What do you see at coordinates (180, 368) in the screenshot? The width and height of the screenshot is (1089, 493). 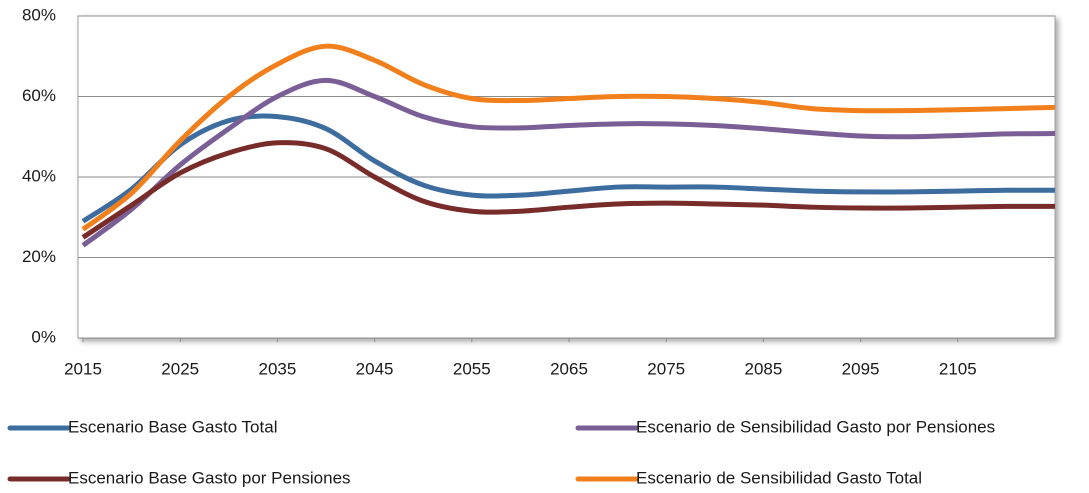 I see `x-tick-label: 2025` at bounding box center [180, 368].